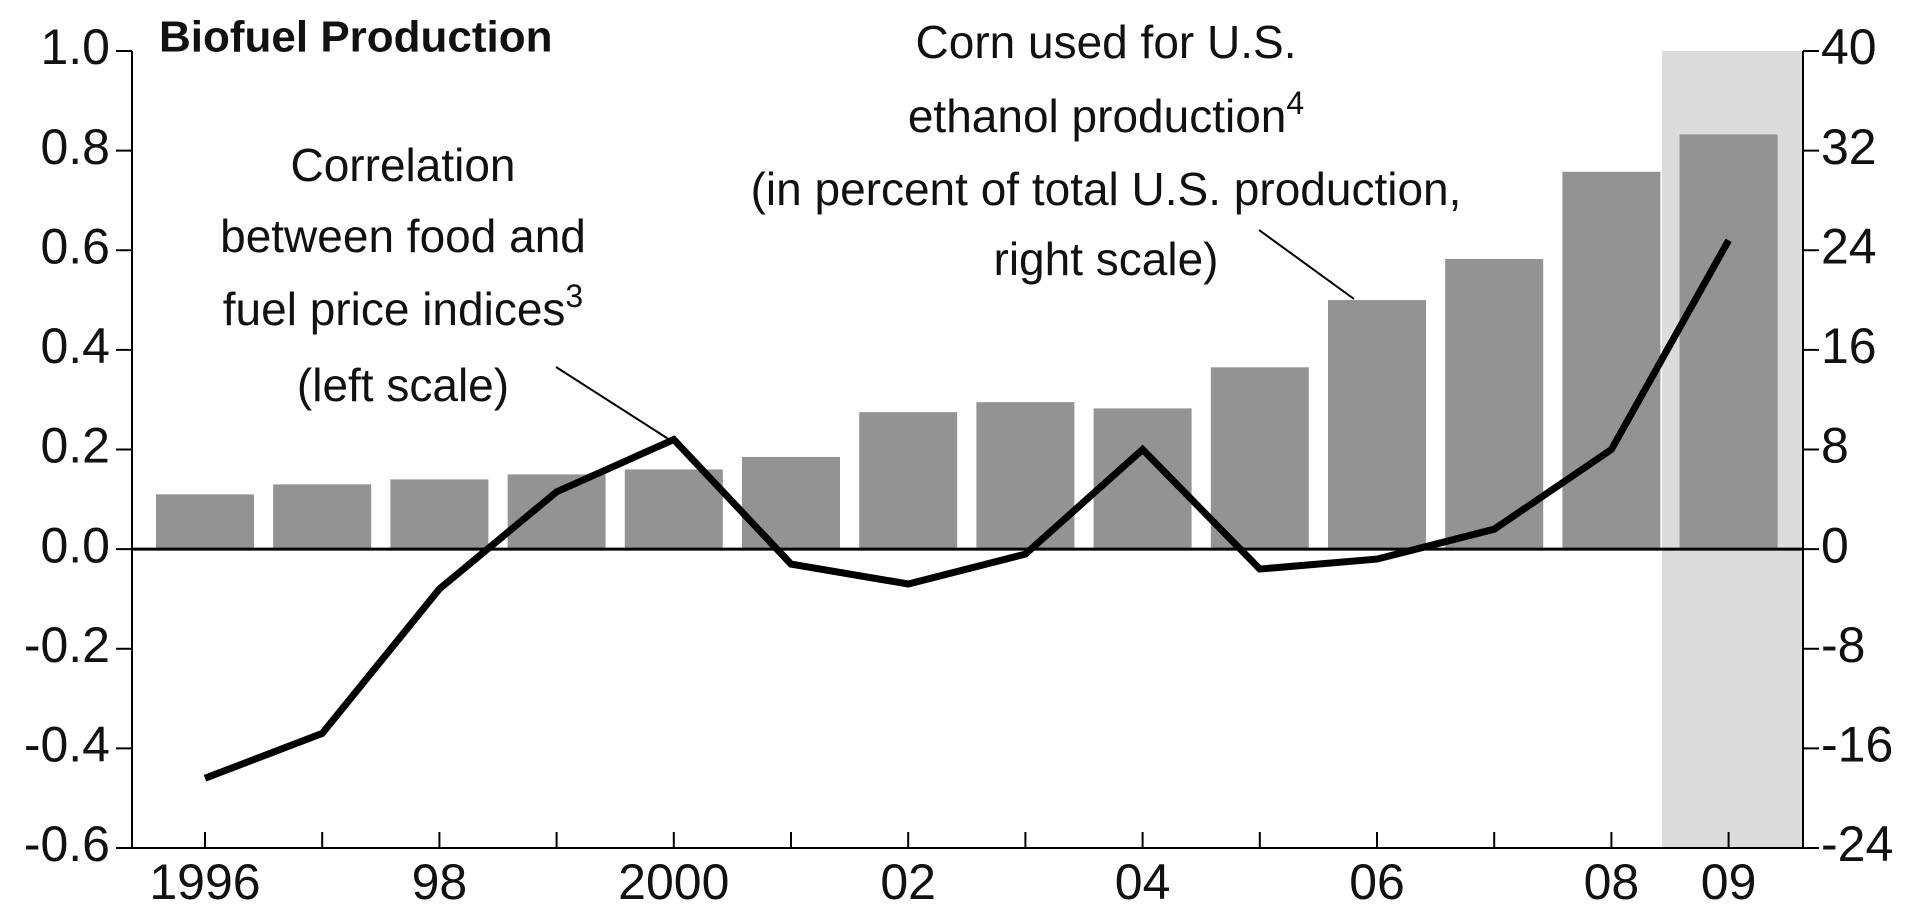 Image resolution: width=1914 pixels, height=916 pixels. I want to click on annotation-text: fuel price indices, so click(394, 309).